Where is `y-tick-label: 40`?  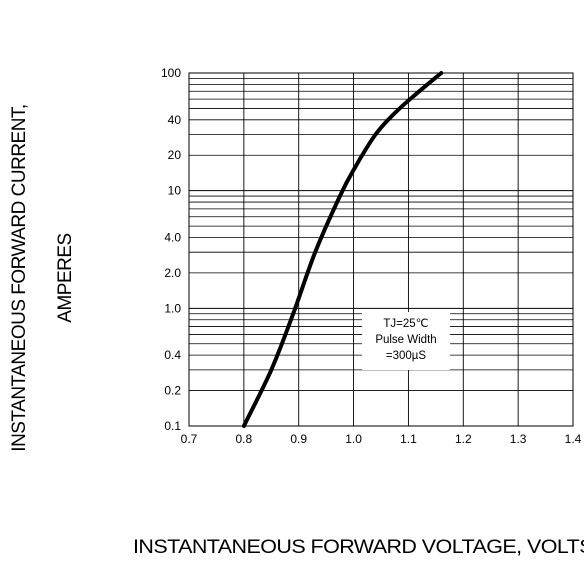 y-tick-label: 40 is located at coordinates (175, 120).